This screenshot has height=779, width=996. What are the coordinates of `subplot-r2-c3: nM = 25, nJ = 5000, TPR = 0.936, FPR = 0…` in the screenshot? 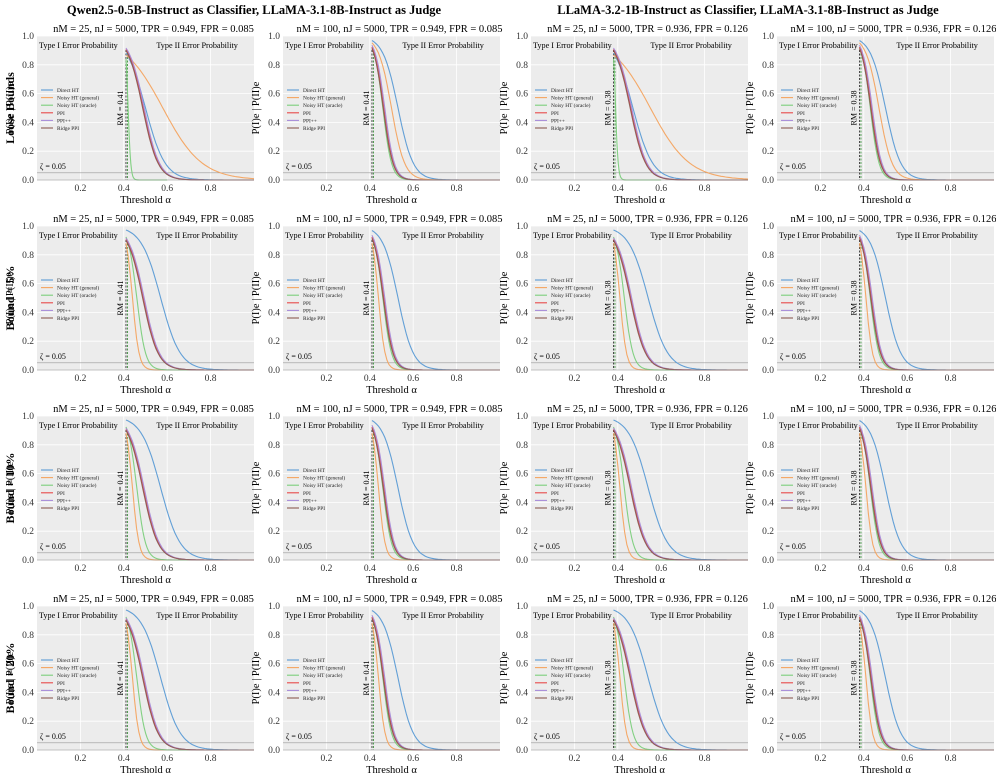 It's located at (623, 305).